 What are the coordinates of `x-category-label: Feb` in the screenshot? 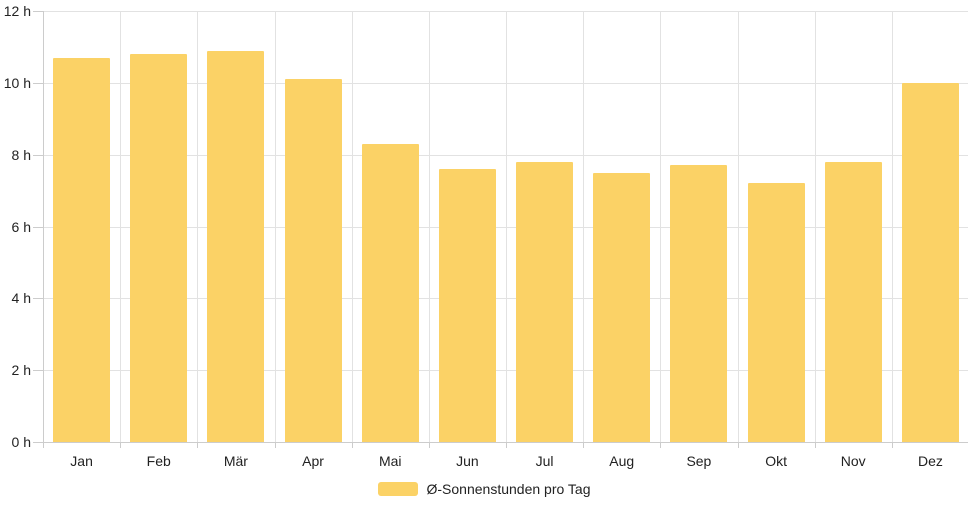 It's located at (158, 461).